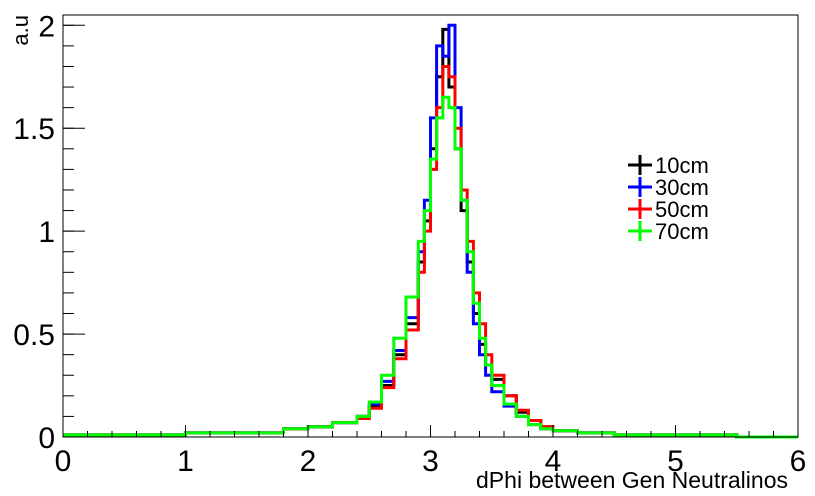  Describe the element at coordinates (46, 26) in the screenshot. I see `y-tick-label: 2` at that location.